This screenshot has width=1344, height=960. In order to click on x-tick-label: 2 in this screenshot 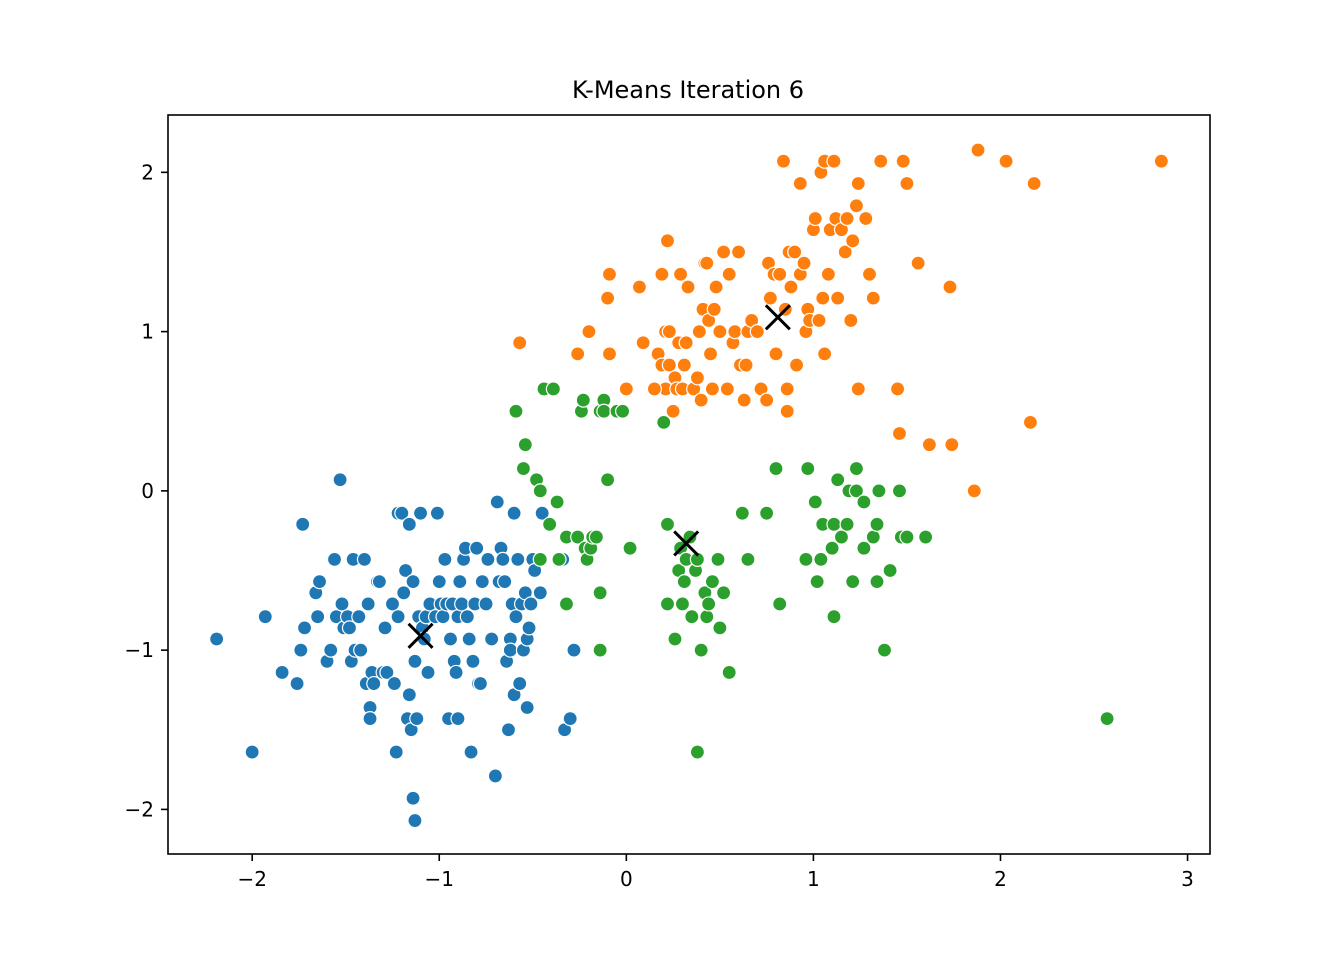, I will do `click(1000, 879)`.